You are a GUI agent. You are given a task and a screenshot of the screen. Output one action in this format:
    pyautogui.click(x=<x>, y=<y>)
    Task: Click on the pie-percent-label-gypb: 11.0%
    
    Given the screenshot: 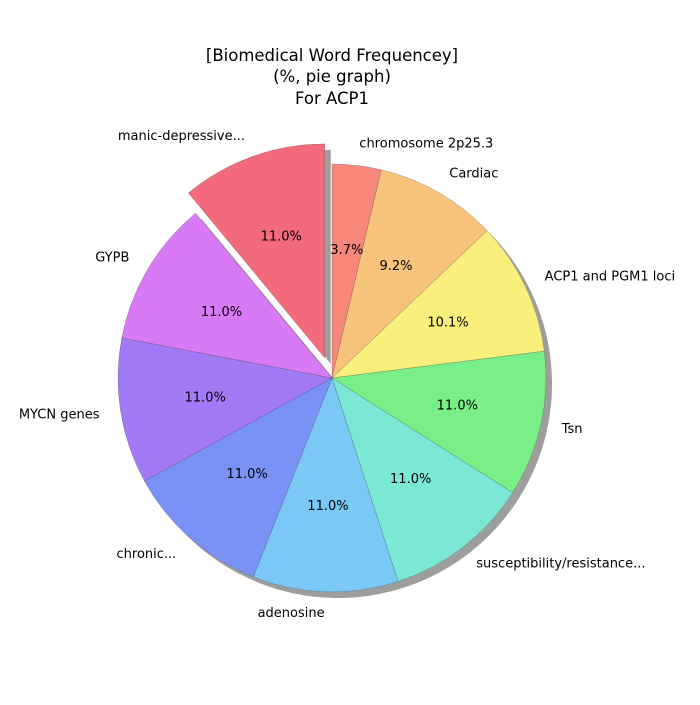 What is the action you would take?
    pyautogui.click(x=221, y=312)
    